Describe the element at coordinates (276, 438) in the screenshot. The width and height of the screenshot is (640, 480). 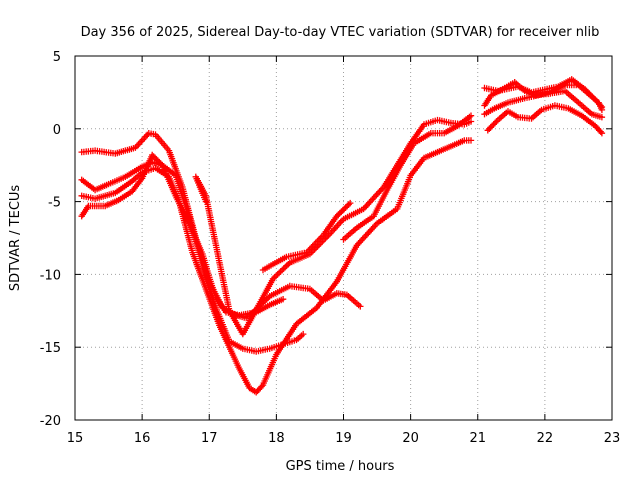
I see `x-tick-label: 18` at that location.